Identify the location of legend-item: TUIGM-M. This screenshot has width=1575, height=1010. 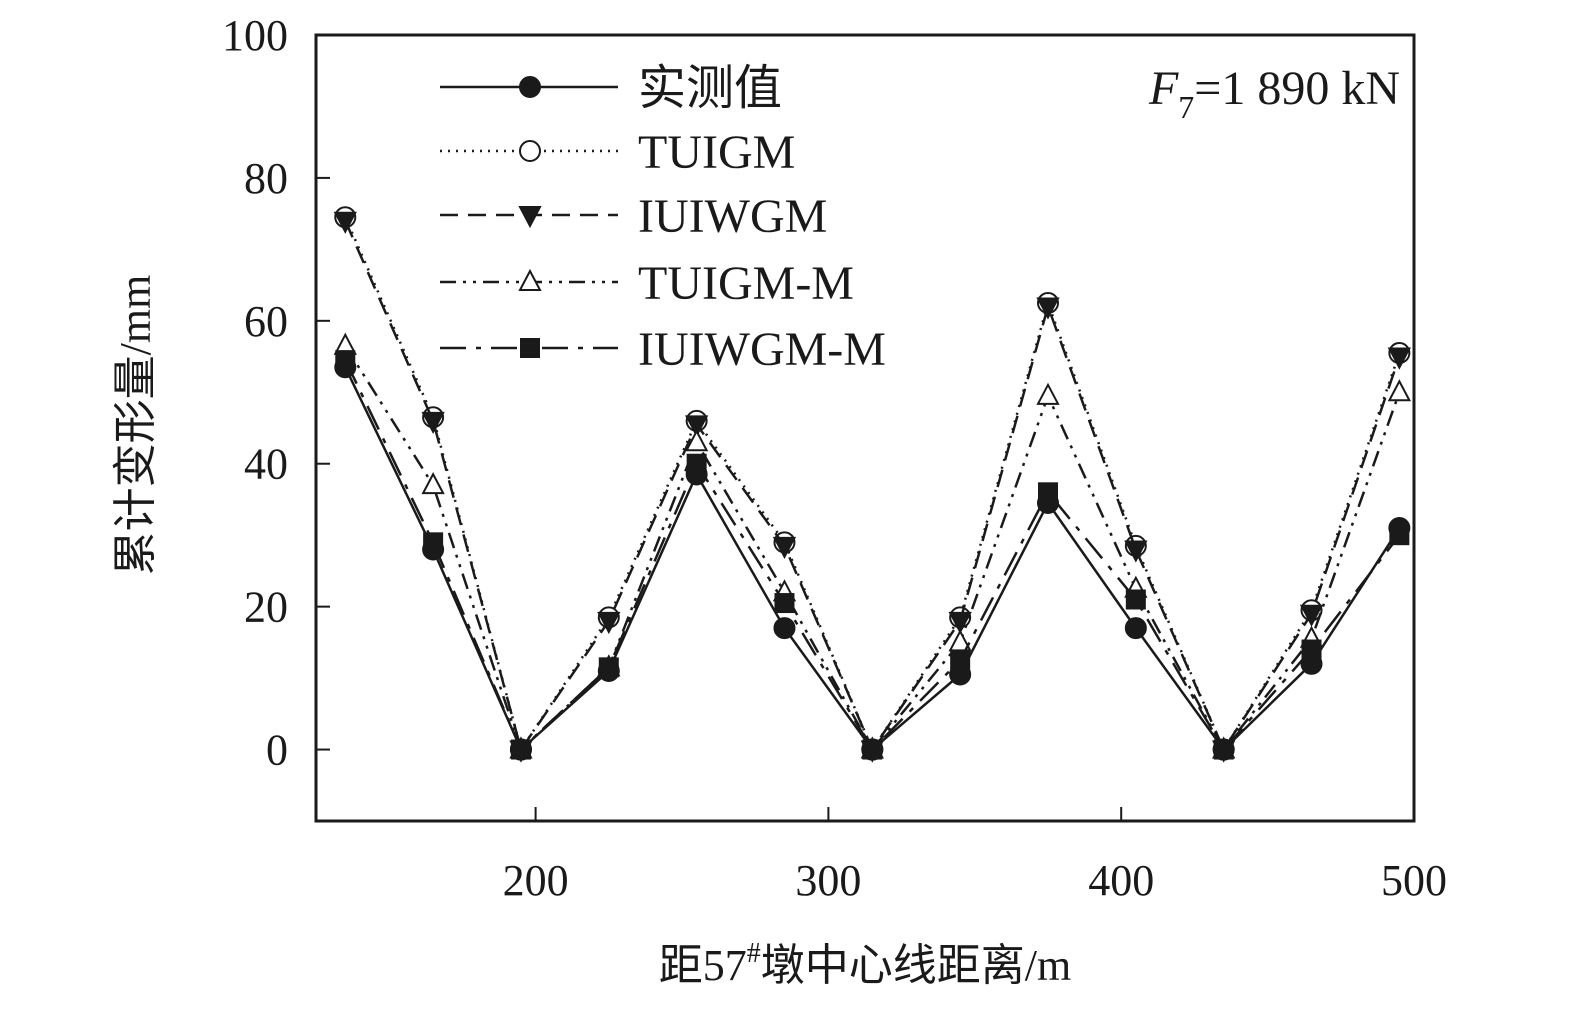
(647, 283).